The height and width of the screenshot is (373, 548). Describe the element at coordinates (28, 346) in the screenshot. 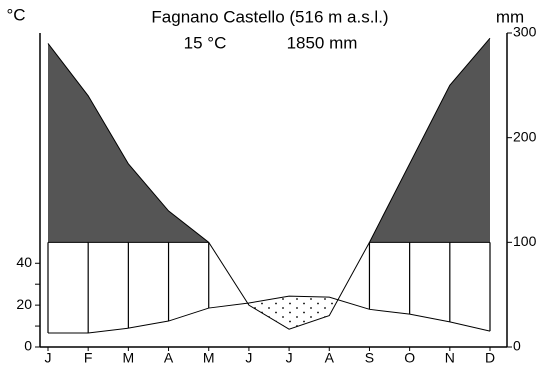

I see `y-tick-label: 0` at that location.